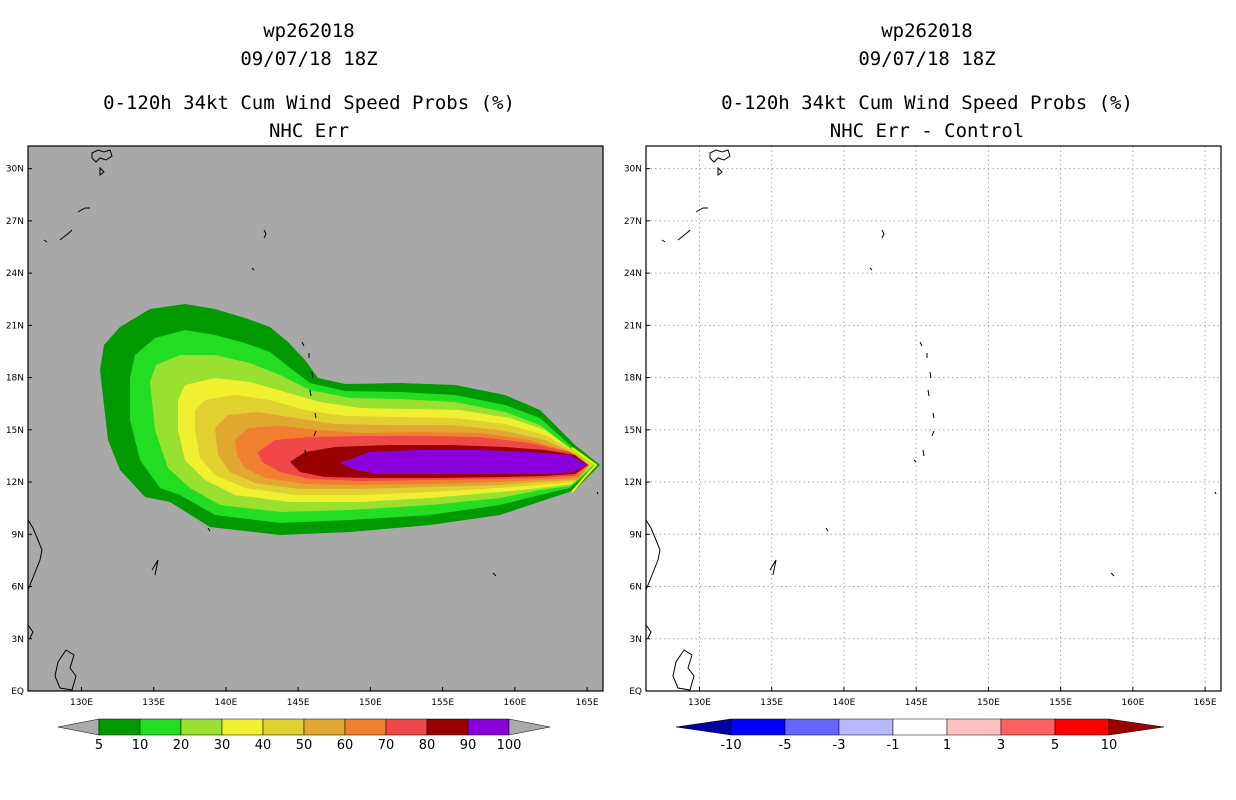  I want to click on colorbar-label: 40, so click(263, 745).